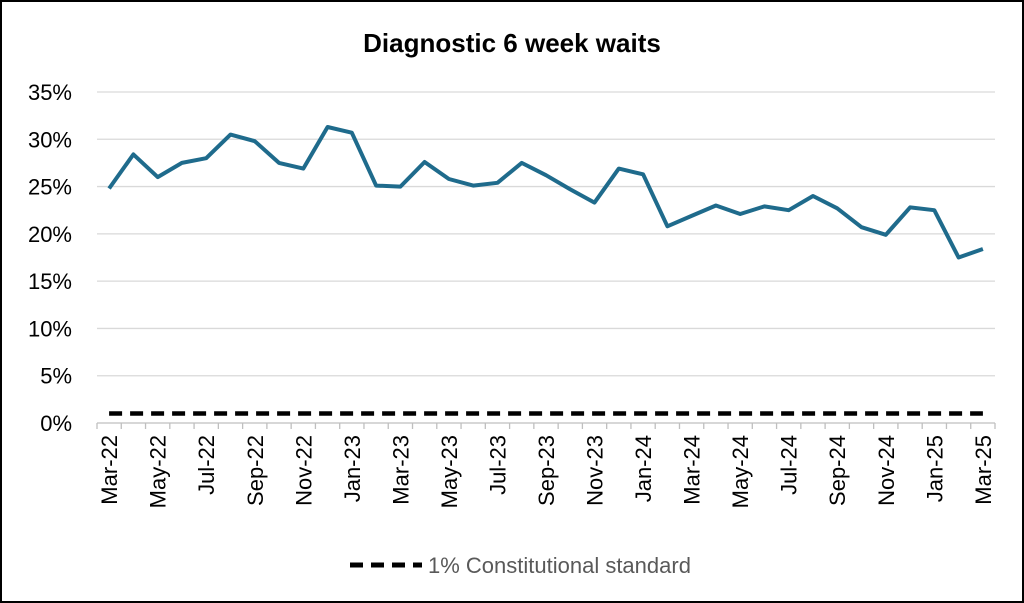 The image size is (1024, 603). I want to click on x-tick-label: Nov-24, so click(886, 470).